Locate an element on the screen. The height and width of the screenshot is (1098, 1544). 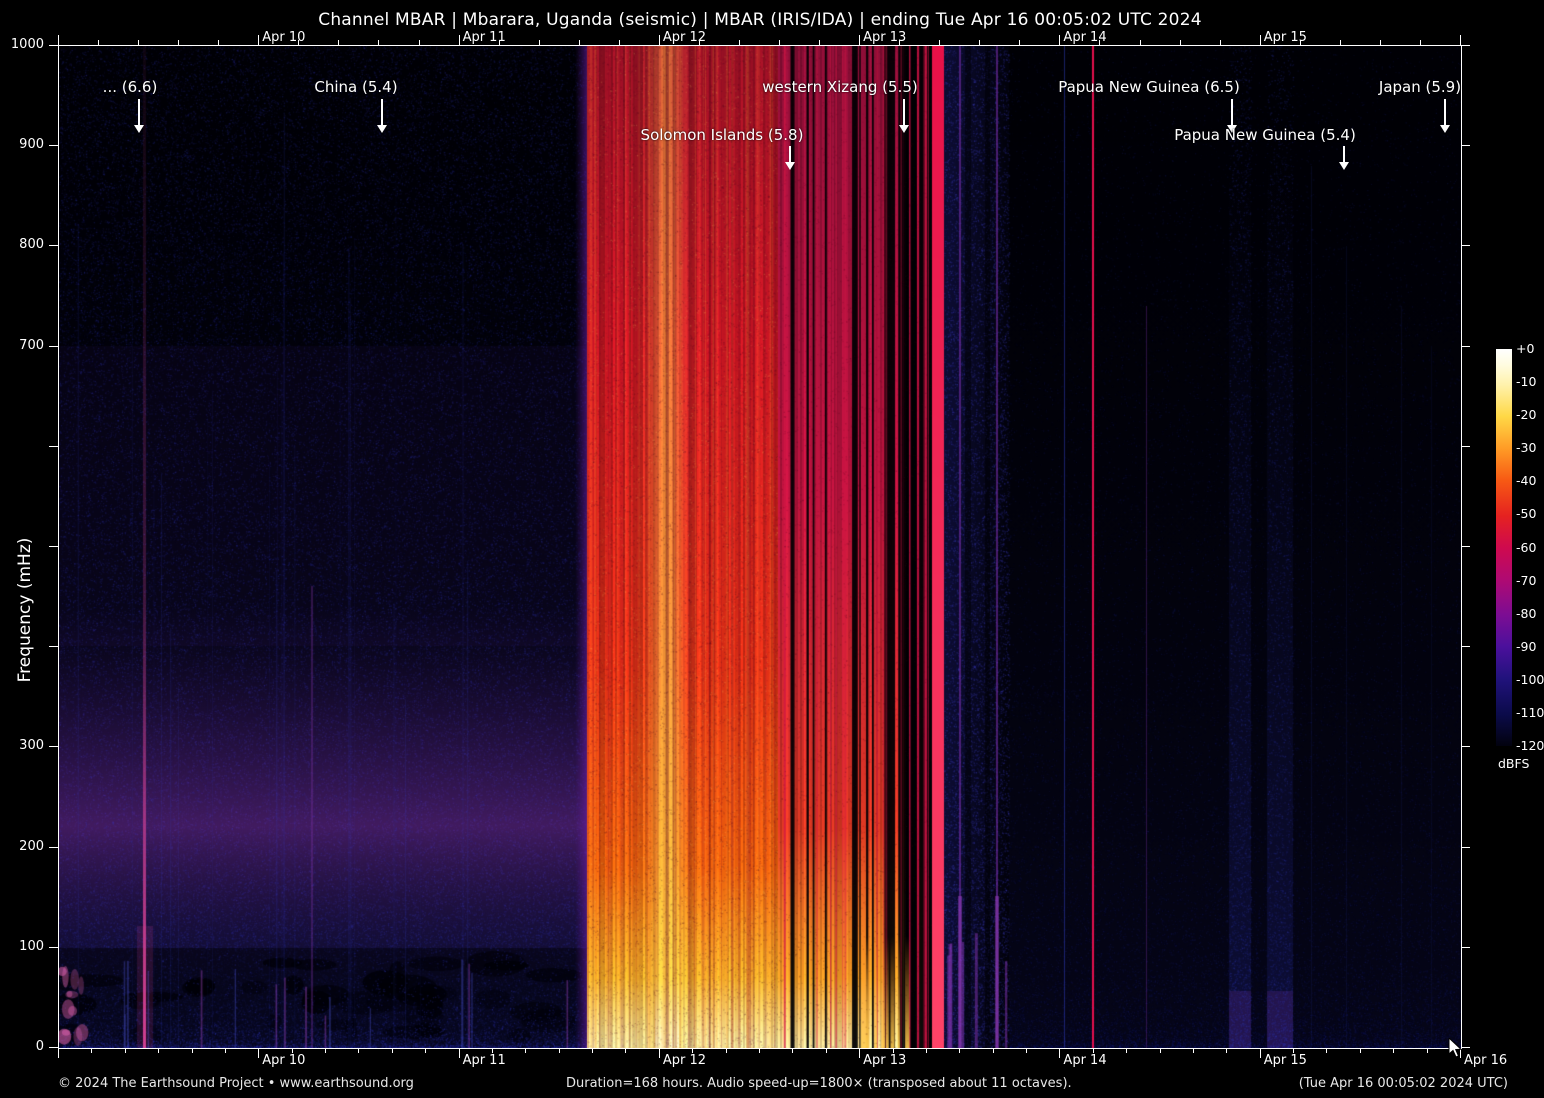
bottom-axis-label: Apr 13 is located at coordinates (885, 1060).